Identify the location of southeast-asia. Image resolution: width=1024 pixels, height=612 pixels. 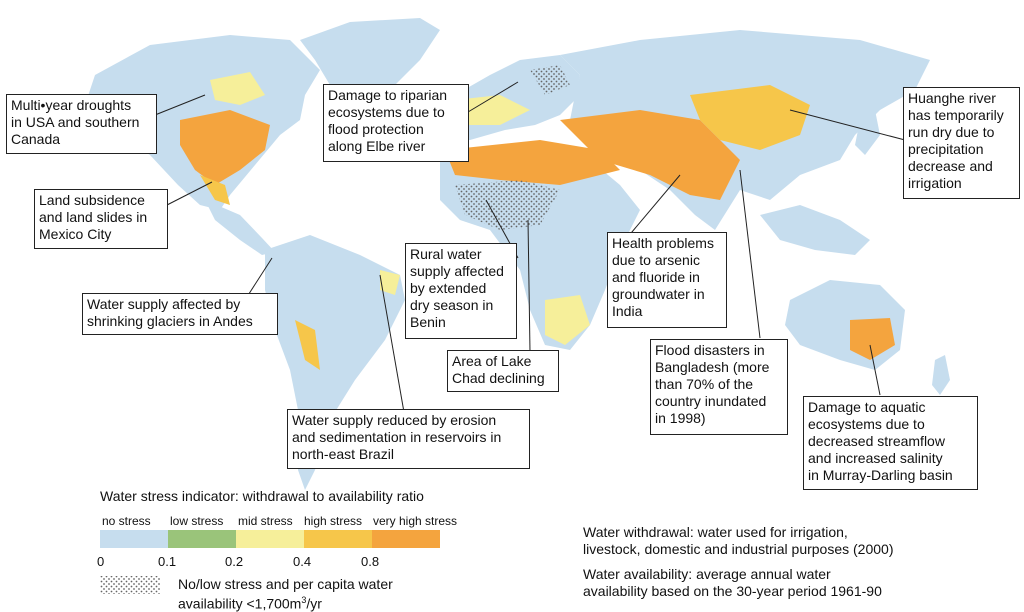
(815, 230).